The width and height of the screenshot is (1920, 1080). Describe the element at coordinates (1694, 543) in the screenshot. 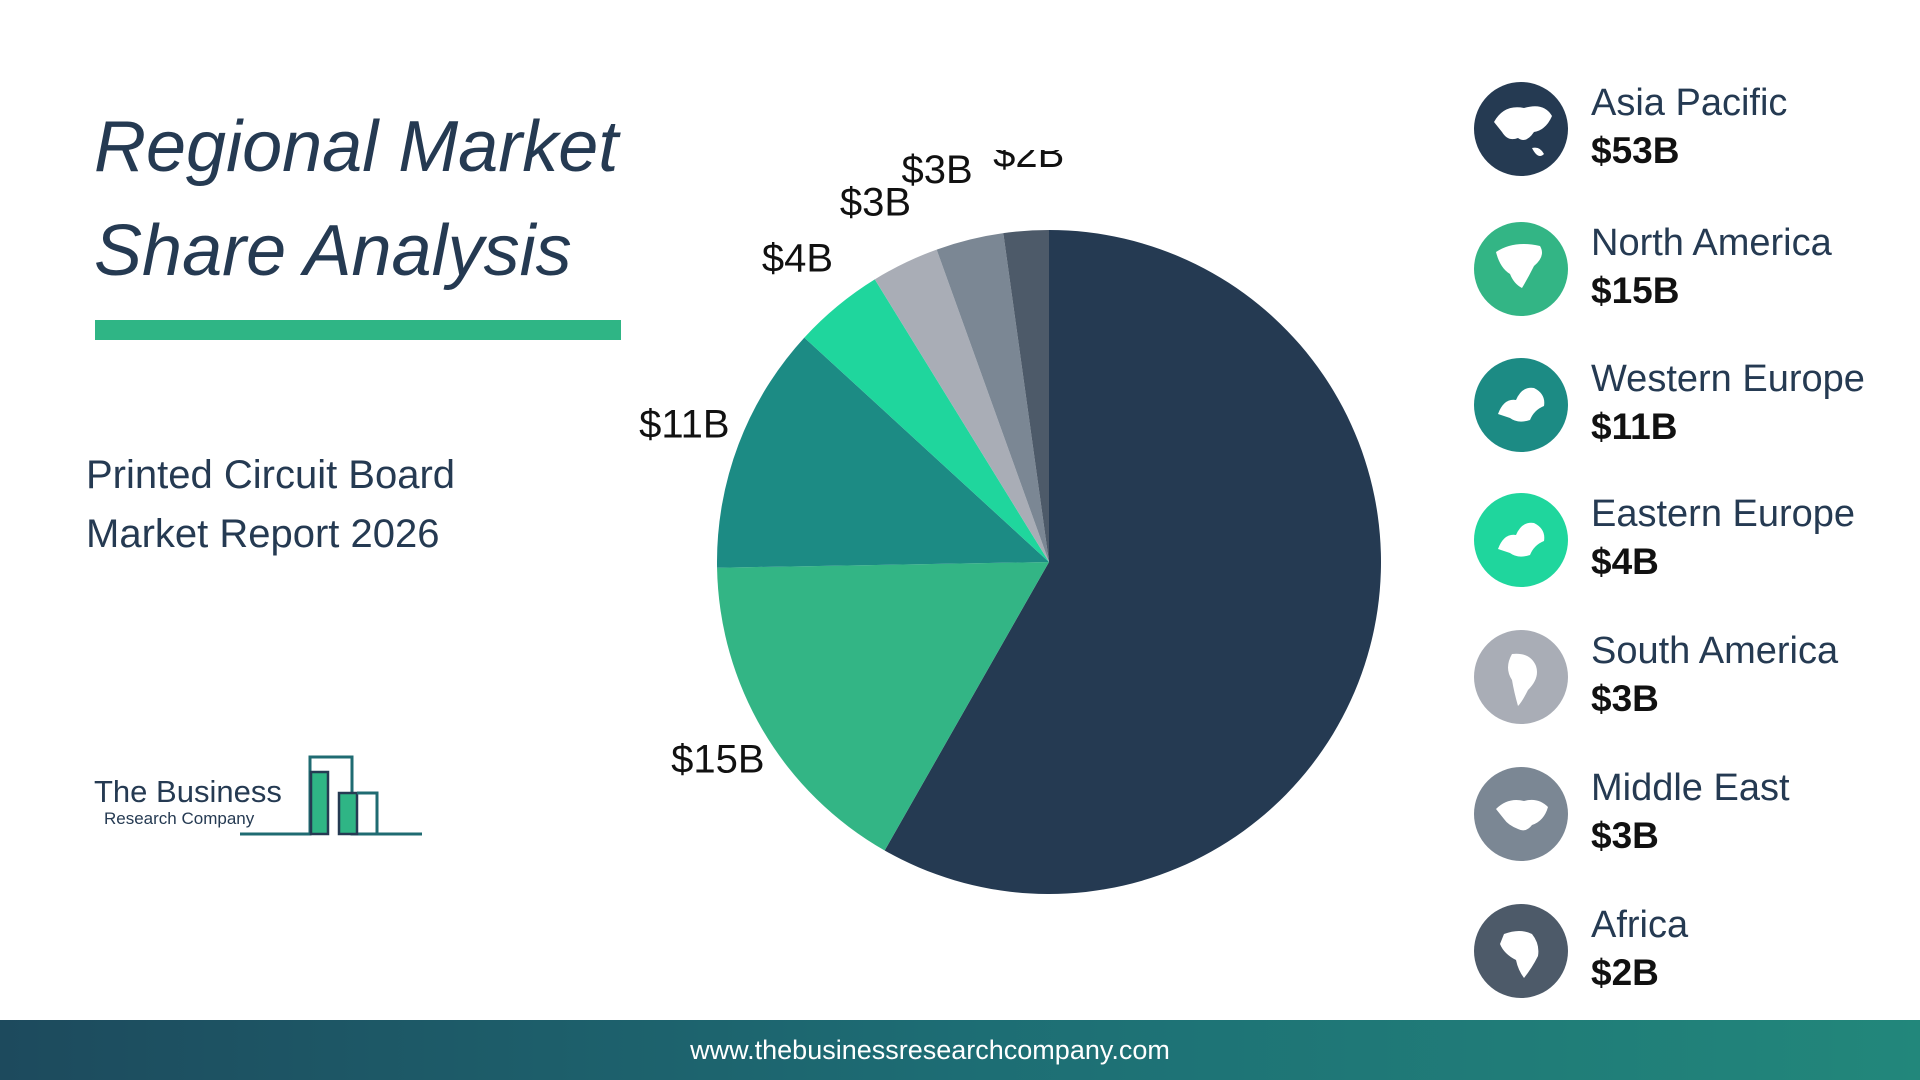

I see `legend-item-eastern-europe: Eastern Europe $4B` at that location.